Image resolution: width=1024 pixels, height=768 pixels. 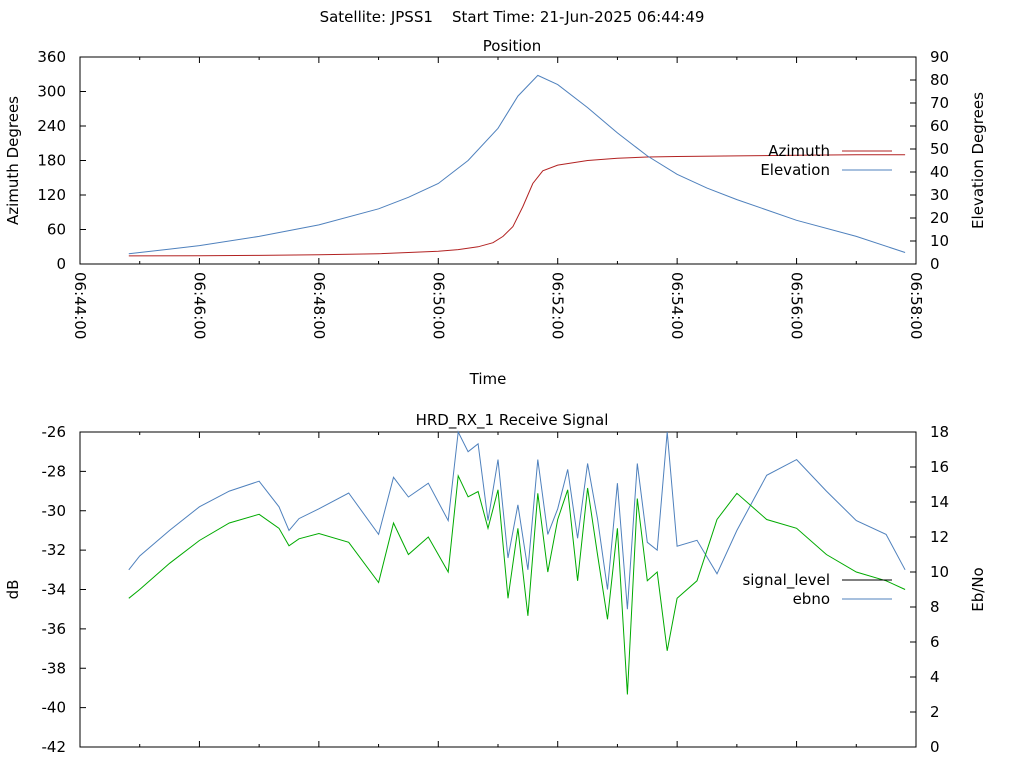 What do you see at coordinates (939, 537) in the screenshot?
I see `signal-y2-tick-label: 12` at bounding box center [939, 537].